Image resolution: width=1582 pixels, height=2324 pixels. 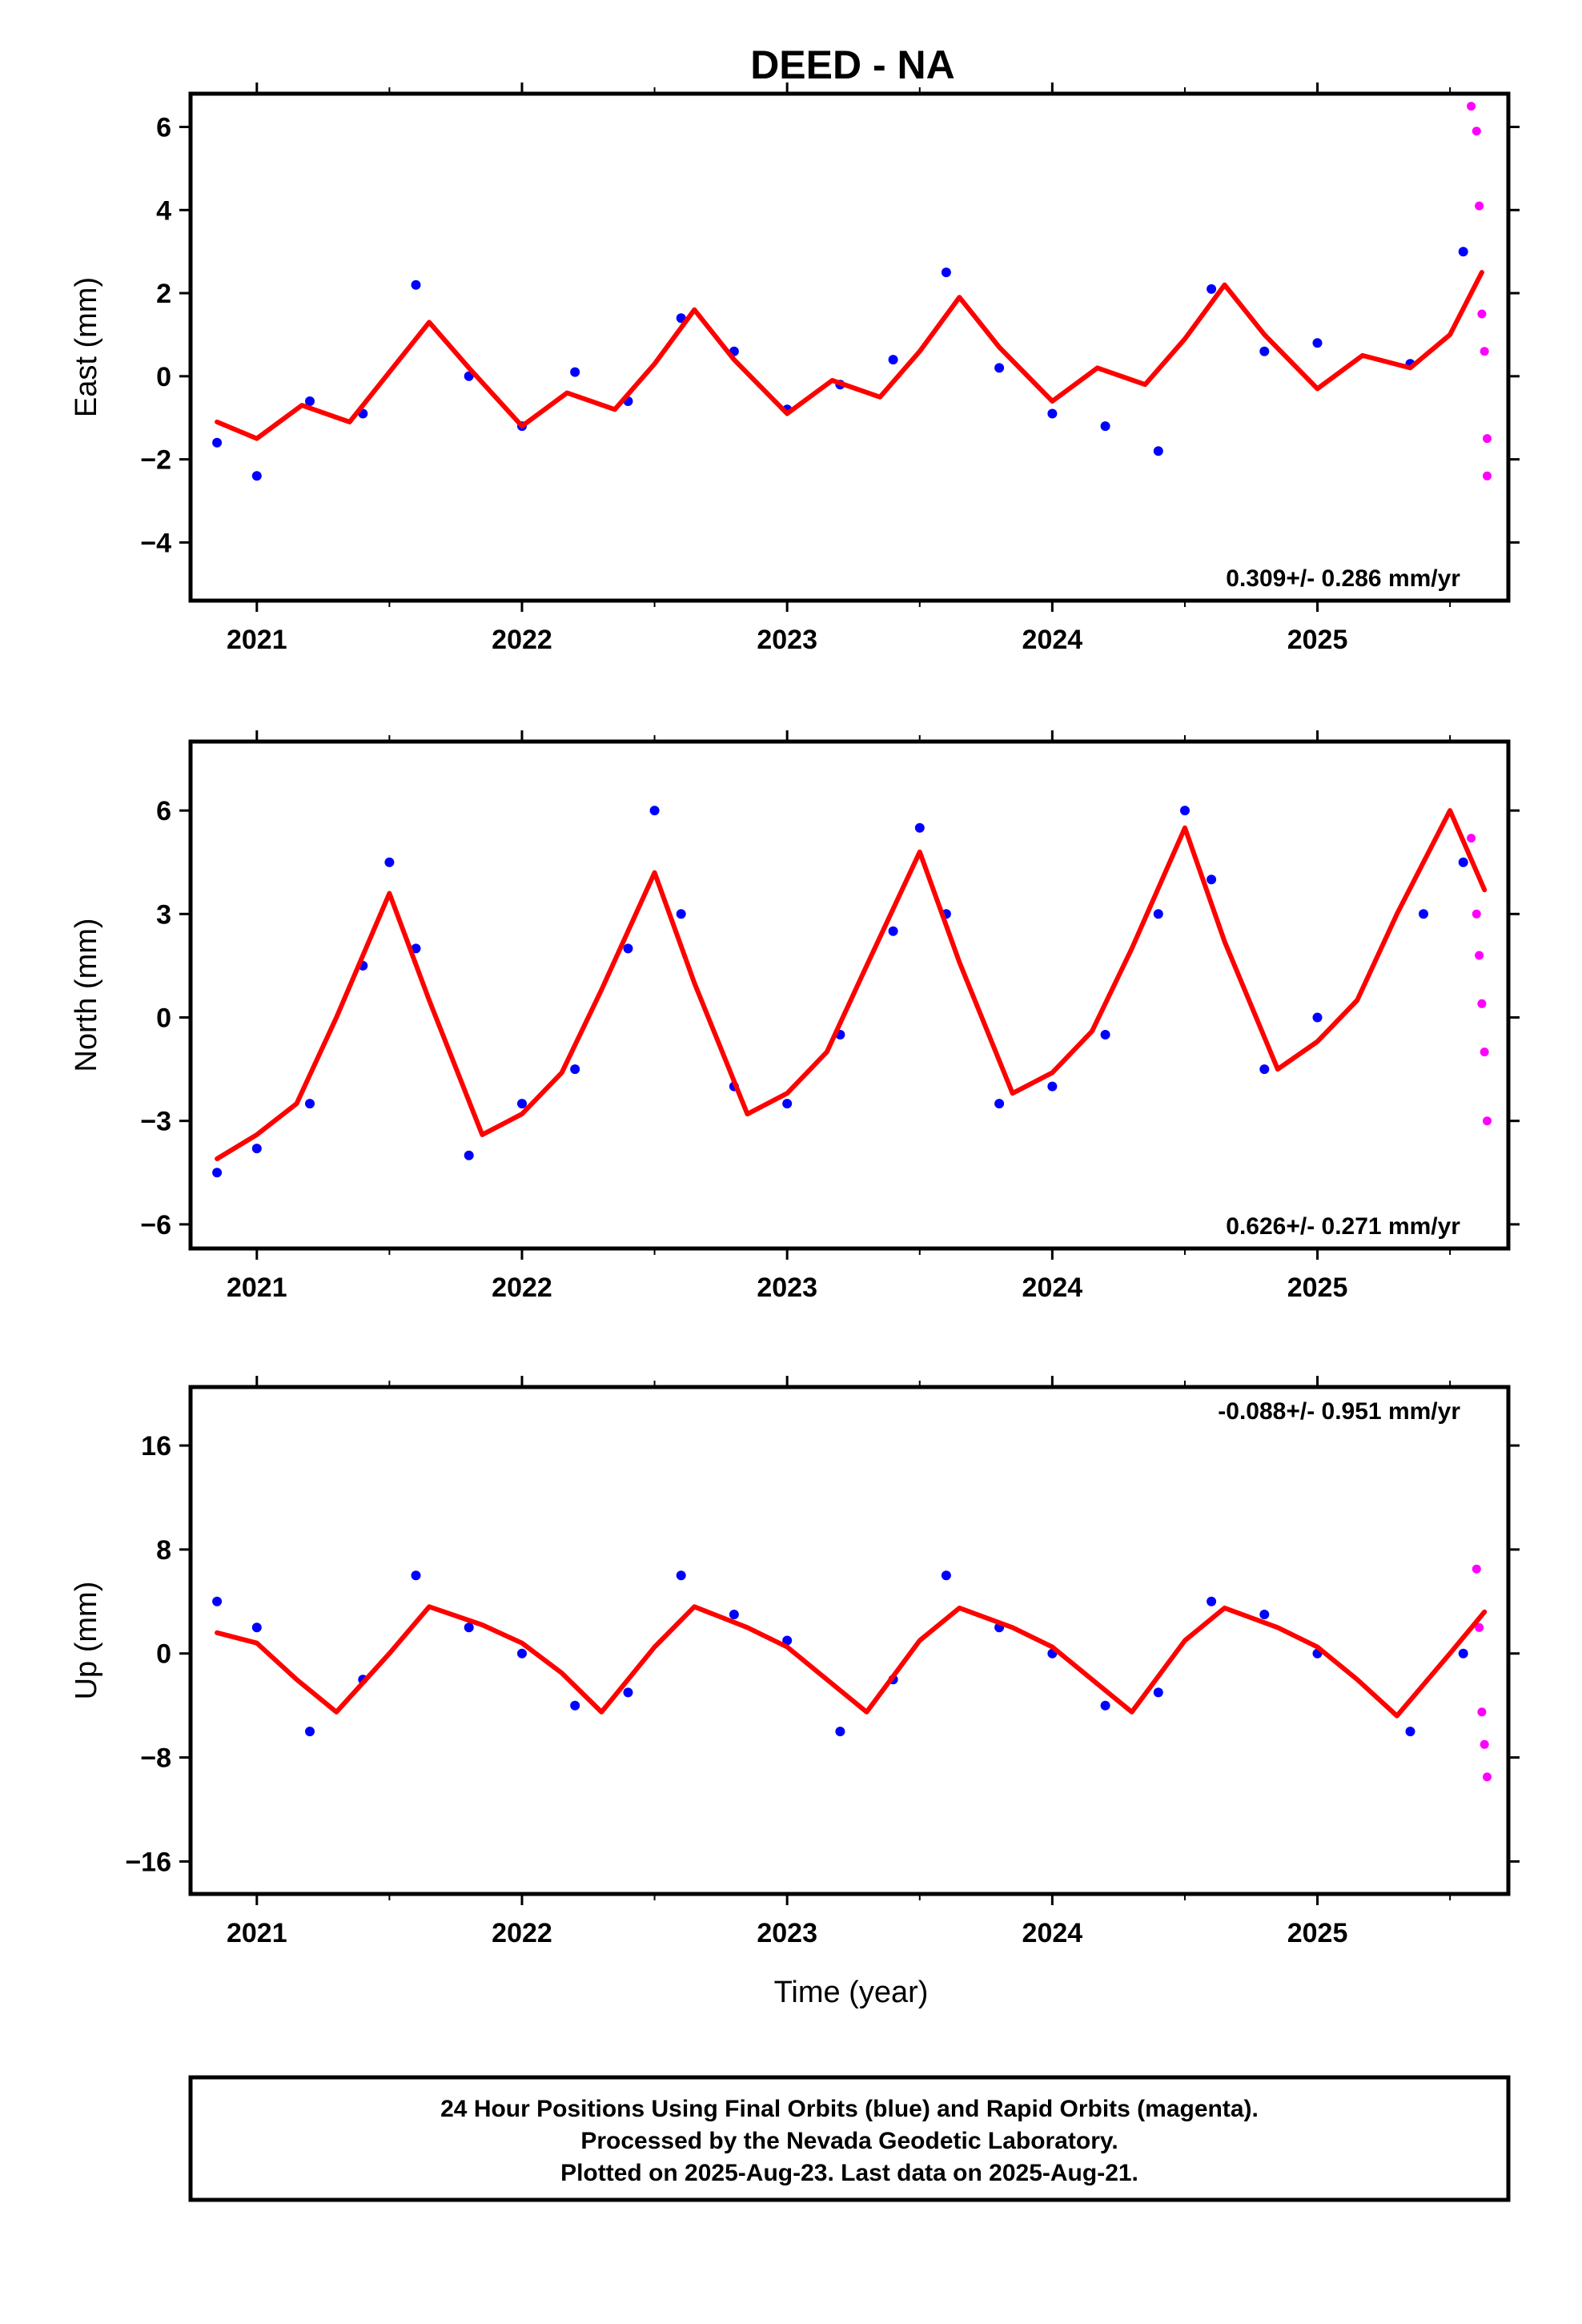 I want to click on east-x-tick-label: 2023, so click(x=787, y=640).